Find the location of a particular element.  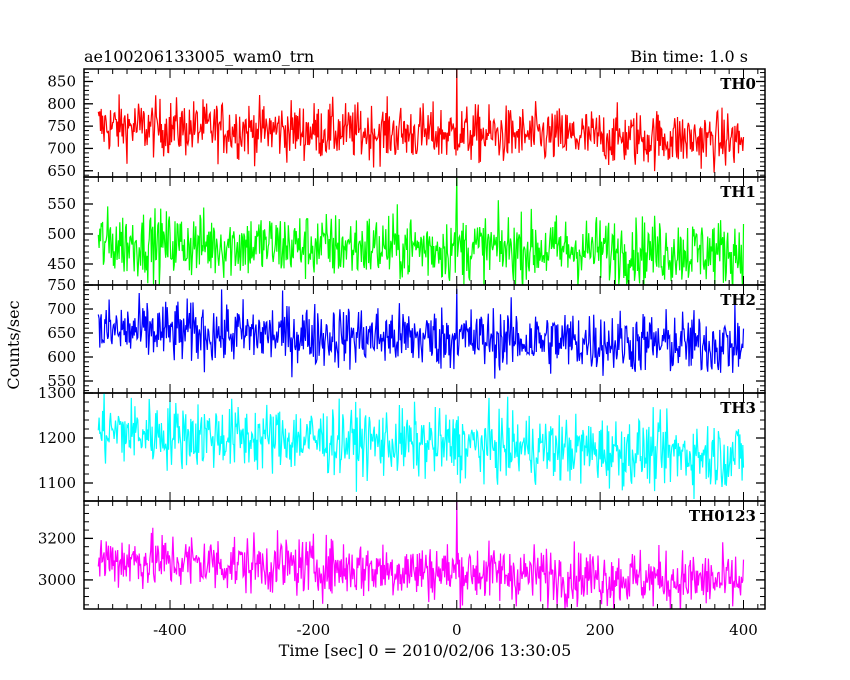

x-axis-title: Time [sec] 0 = 2010/02/06 13:30:05 is located at coordinates (425, 650).